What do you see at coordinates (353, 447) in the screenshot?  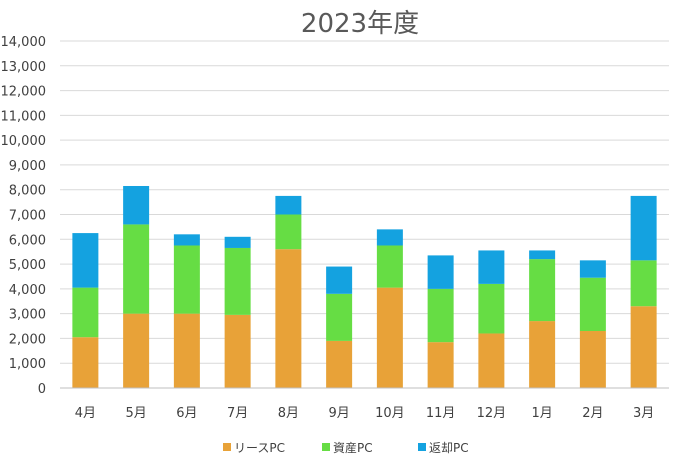 I see `legend-label: 資産PC` at bounding box center [353, 447].